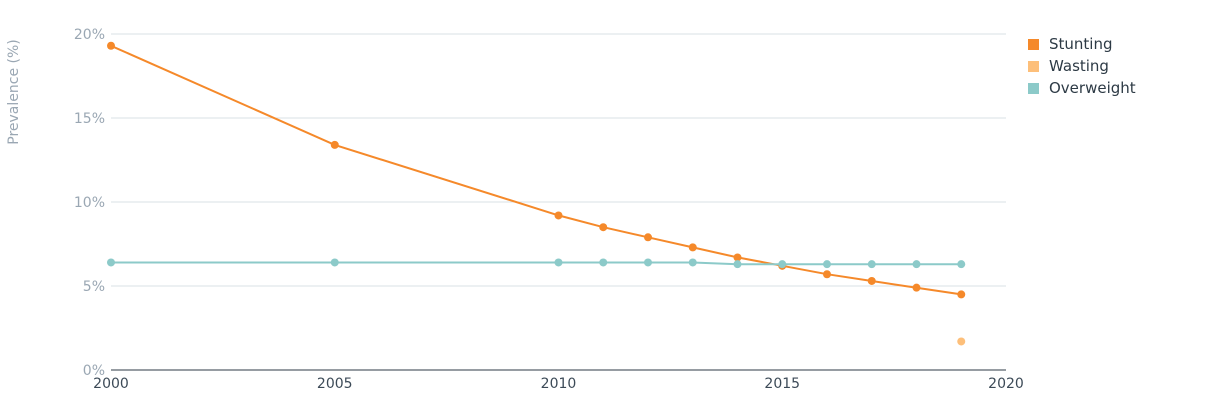 This screenshot has height=403, width=1230. I want to click on legend-item-stunting: Stunting, so click(1082, 44).